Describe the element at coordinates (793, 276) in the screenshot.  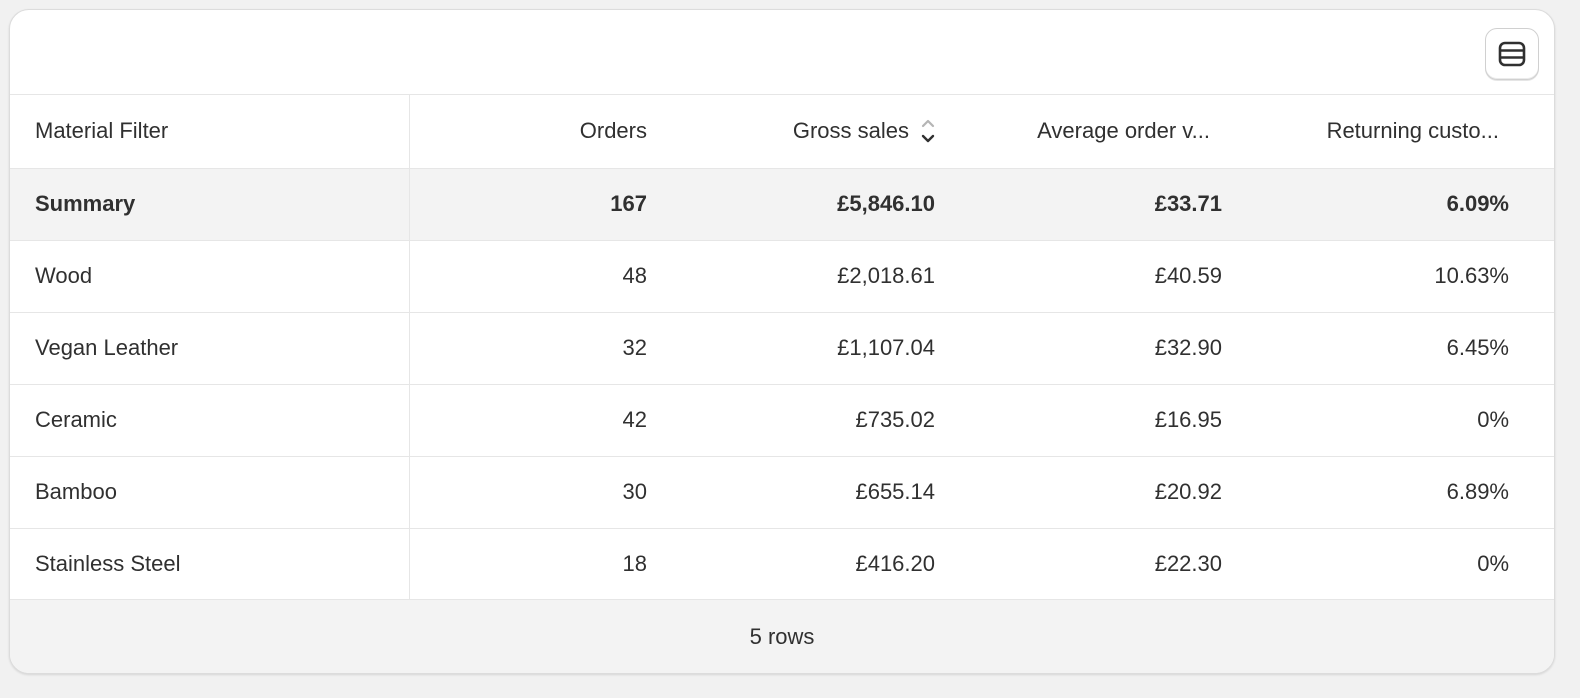
I see `row-gross-sales: £2,018.61` at that location.